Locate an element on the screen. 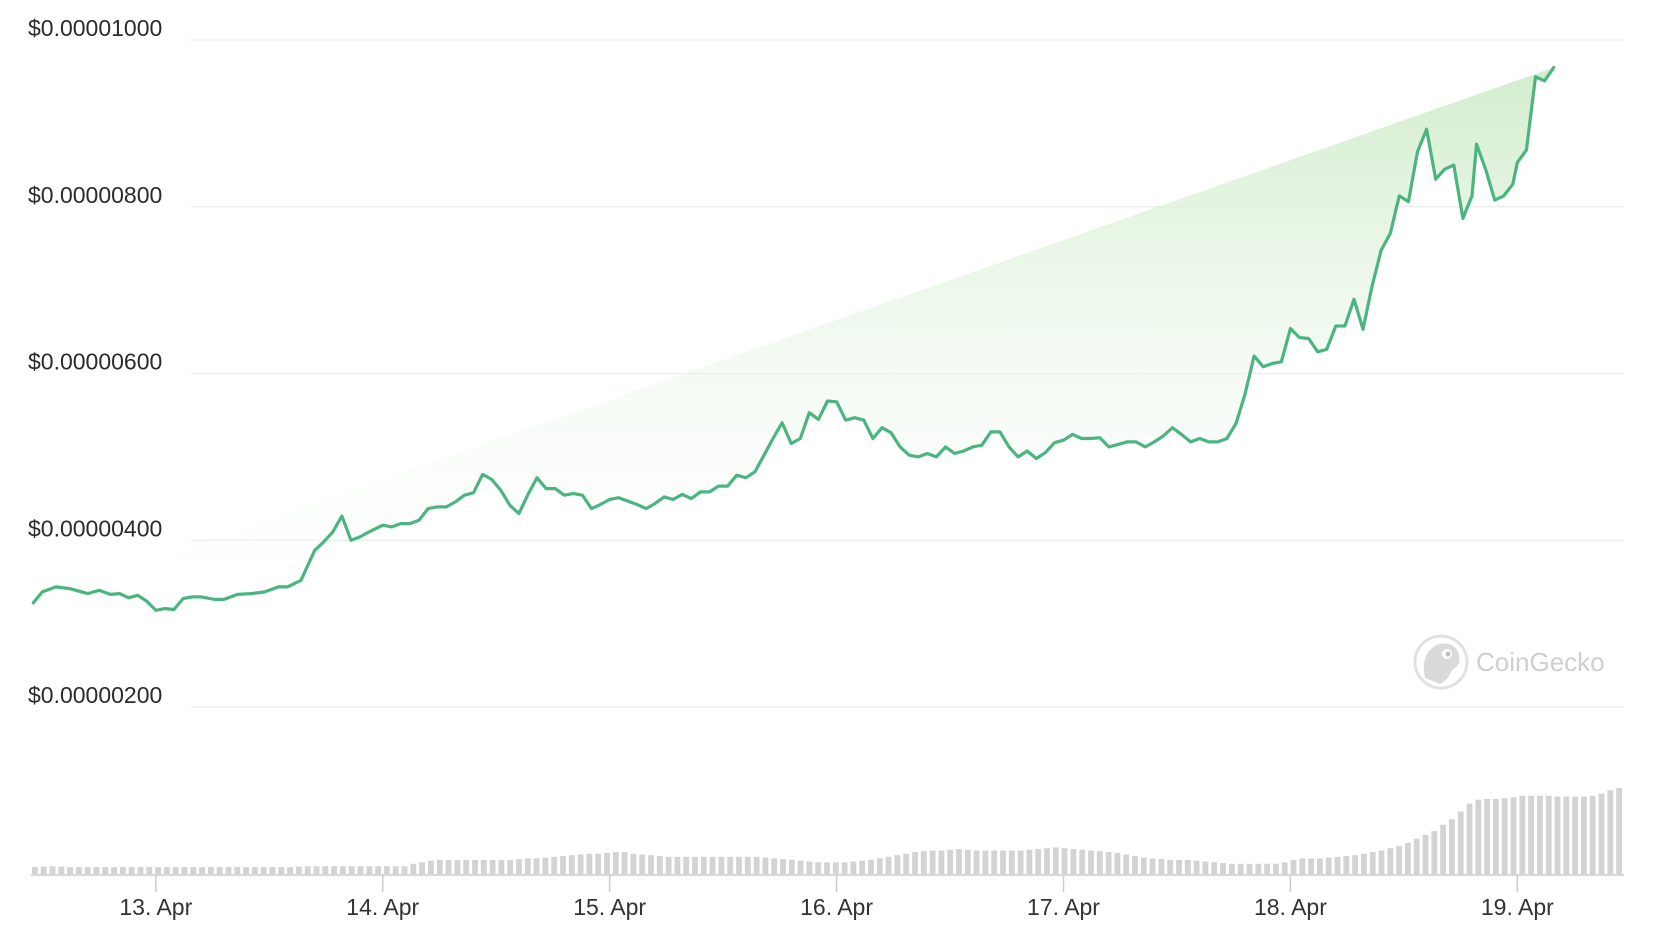 This screenshot has height=944, width=1660. x-tick-label: 16. Apr is located at coordinates (836, 907).